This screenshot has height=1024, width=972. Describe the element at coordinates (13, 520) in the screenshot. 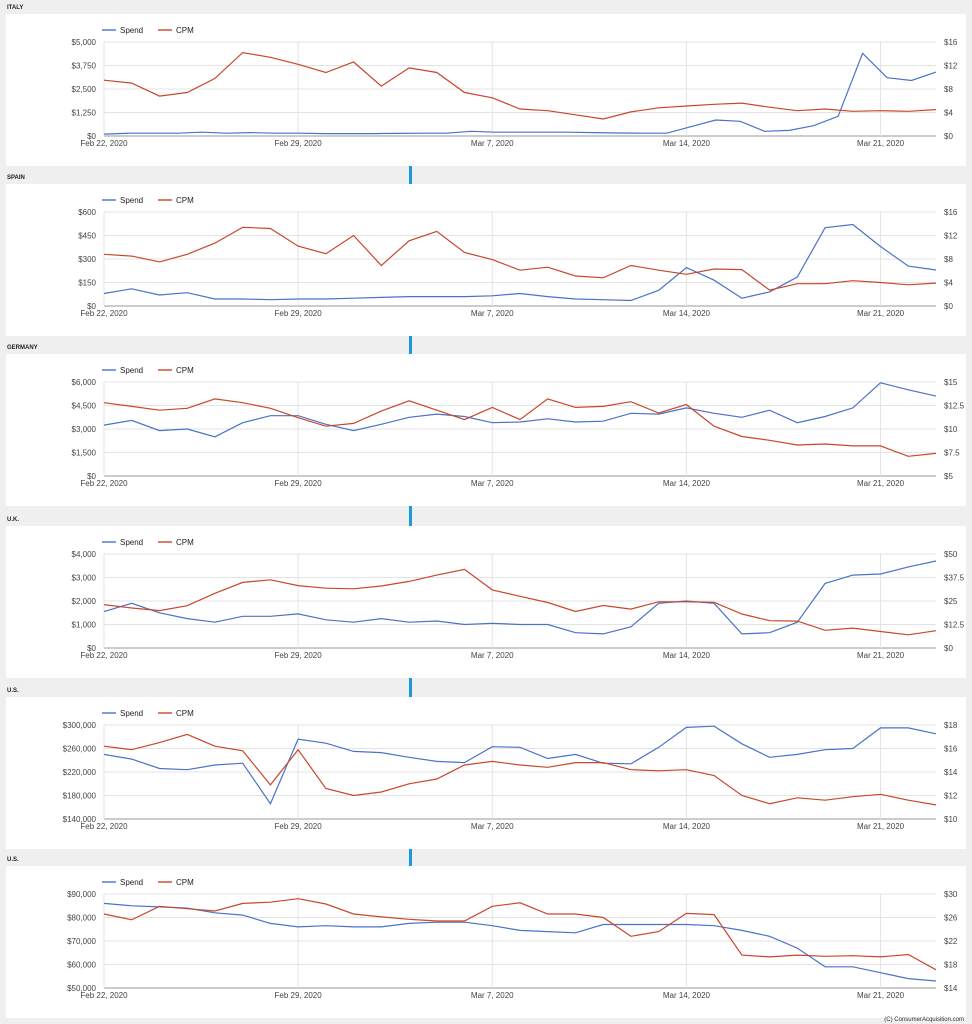

I see `chart-title: U.K.` at that location.